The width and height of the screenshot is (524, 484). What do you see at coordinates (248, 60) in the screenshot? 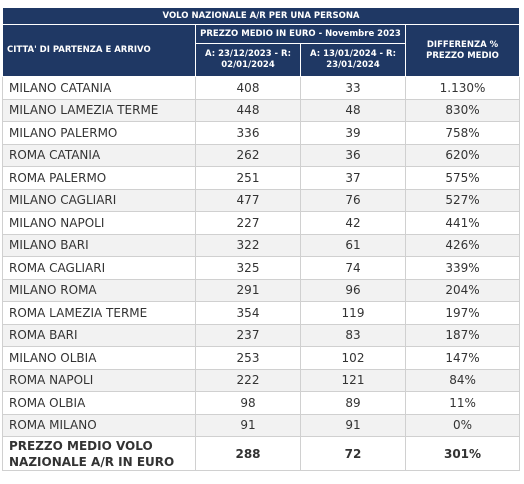
I see `period-header: A: 23/12/2023 - R: 02/01/2024` at bounding box center [248, 60].